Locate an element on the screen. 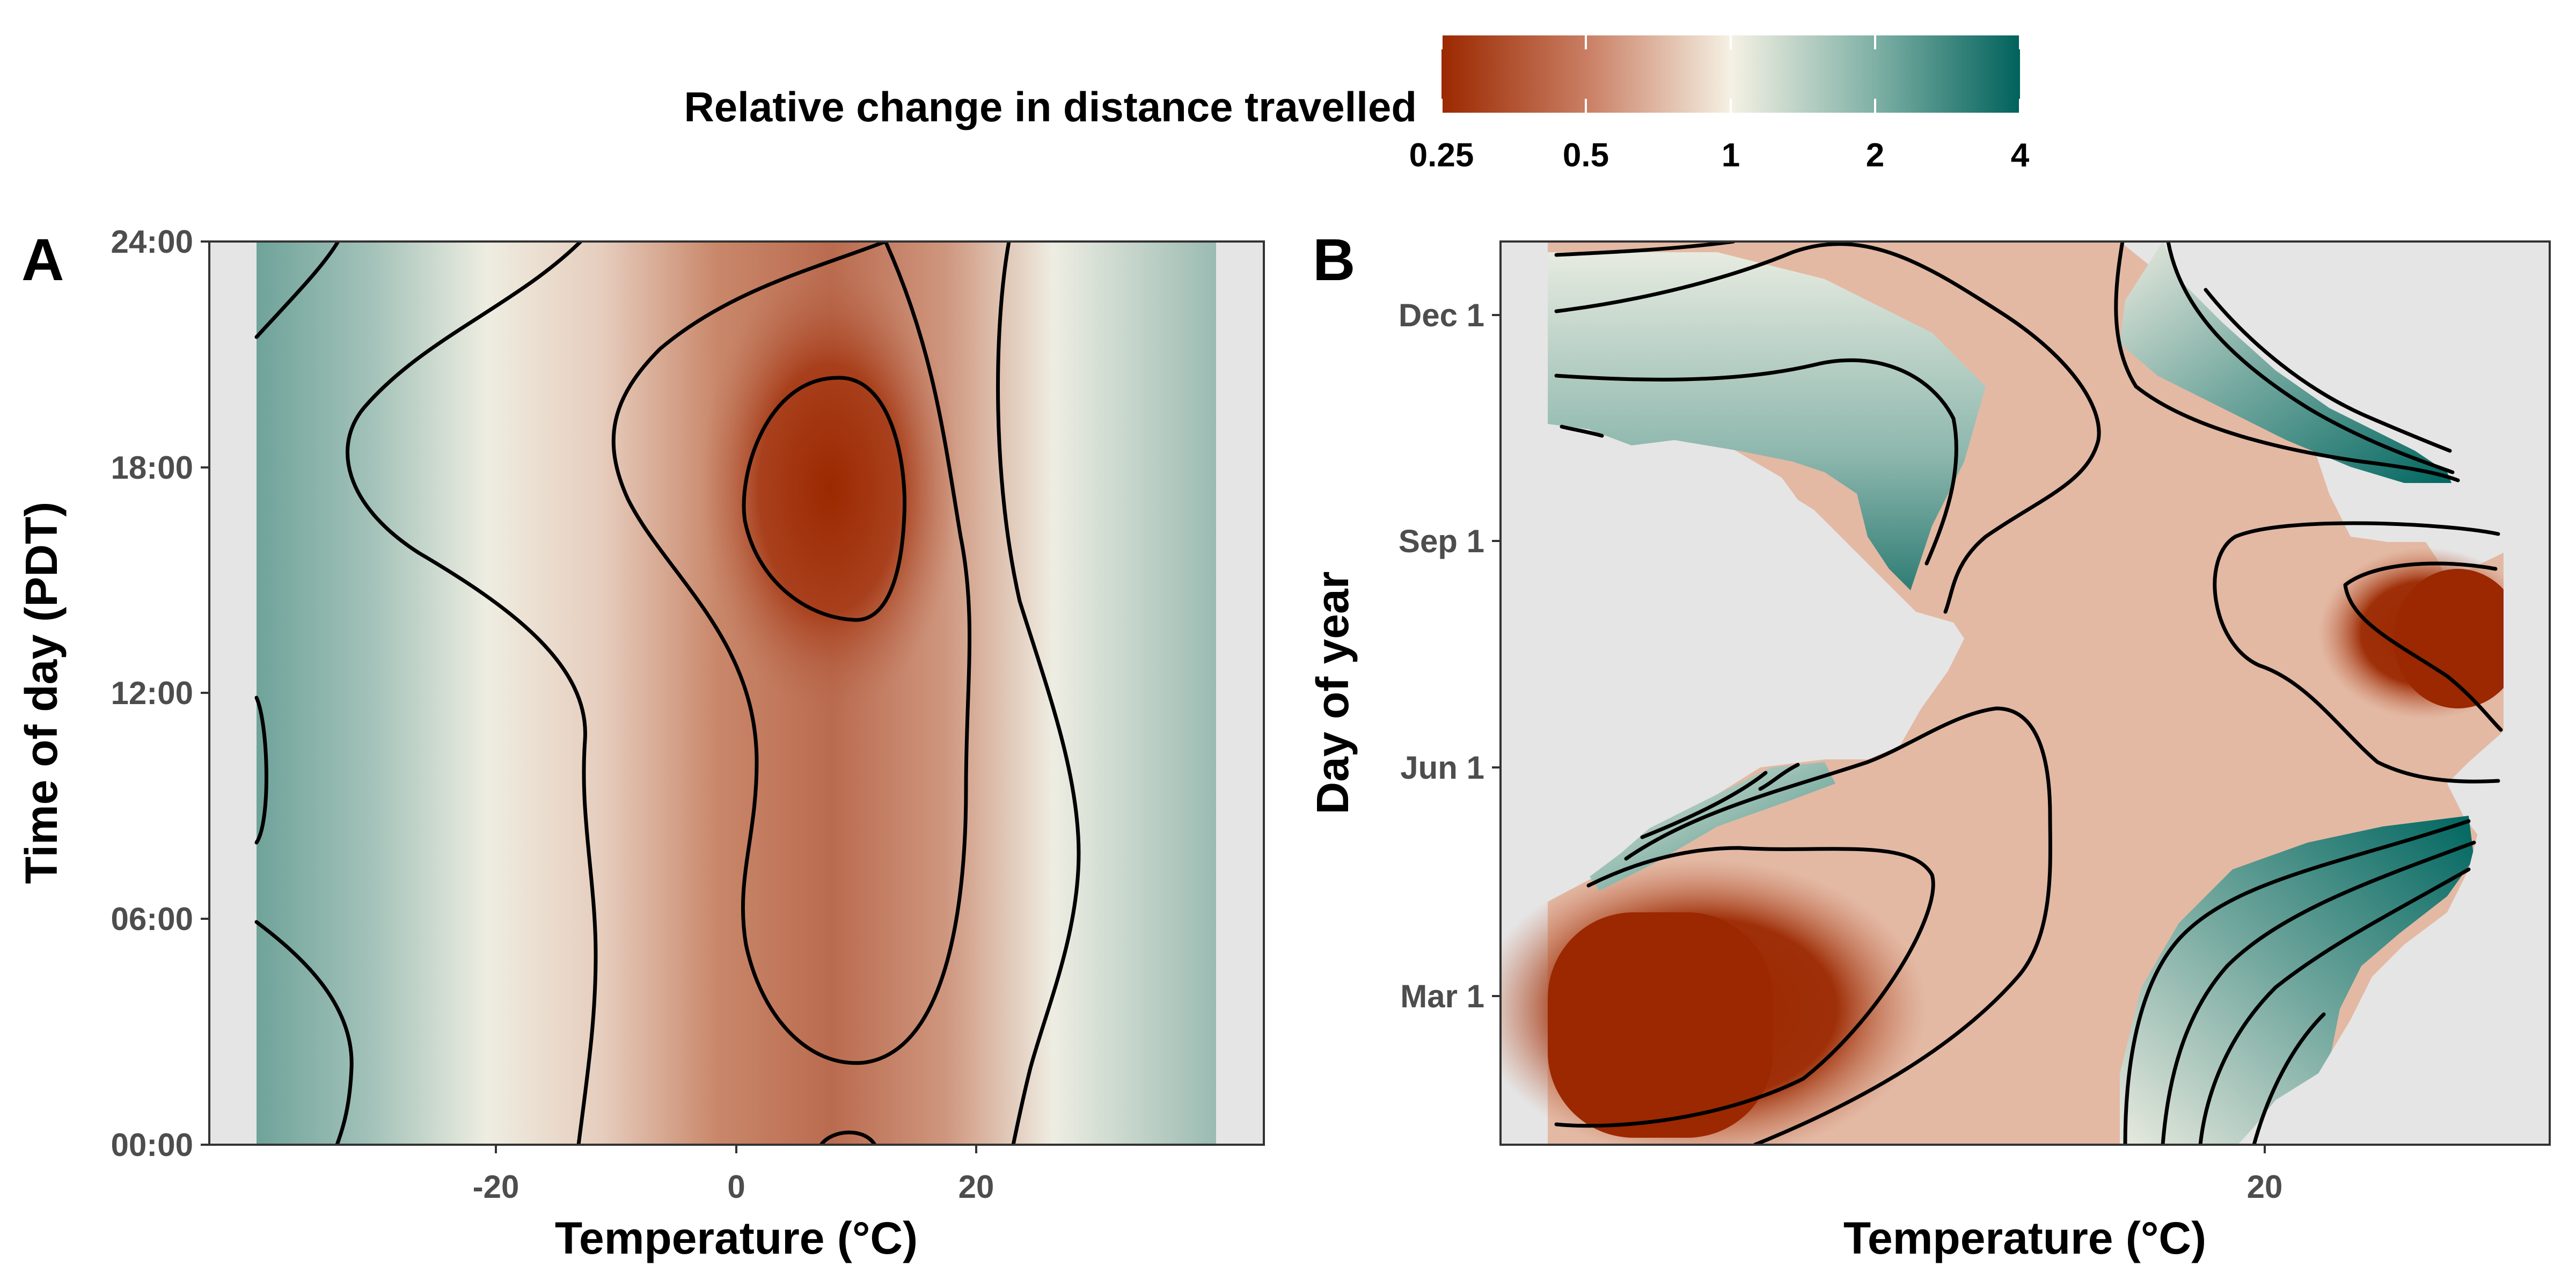 This screenshot has height=1288, width=2576. contour-a1 is located at coordinates (297, 290).